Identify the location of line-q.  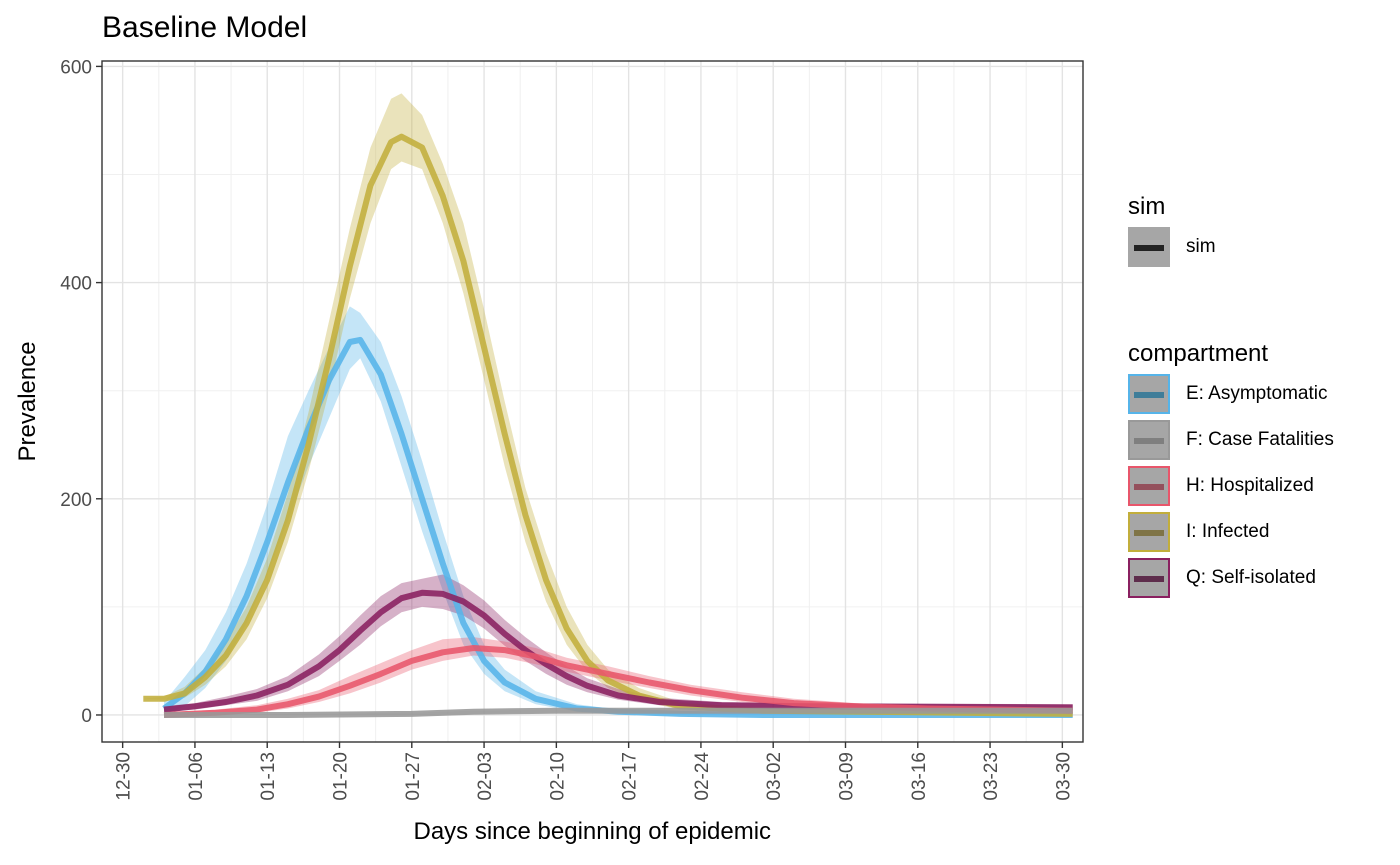
(618, 651).